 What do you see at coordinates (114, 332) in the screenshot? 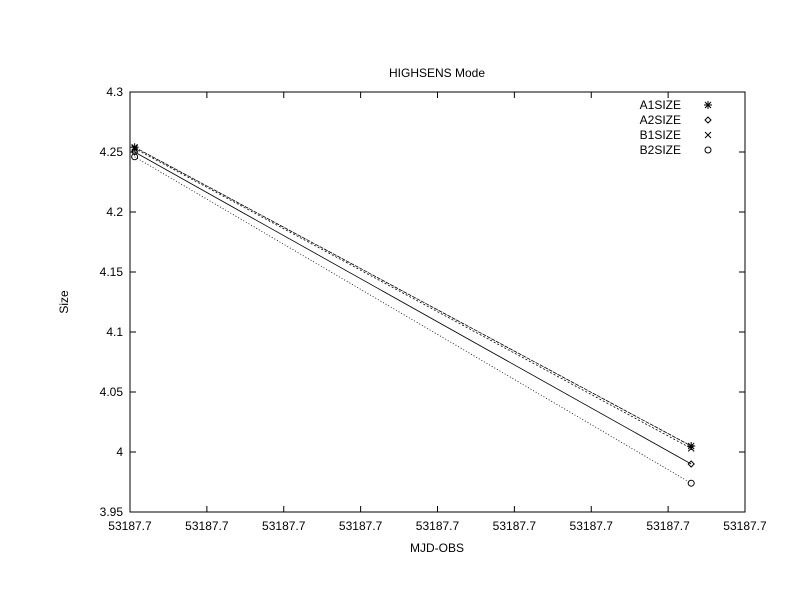
I see `y-tick-label: 4.1` at bounding box center [114, 332].